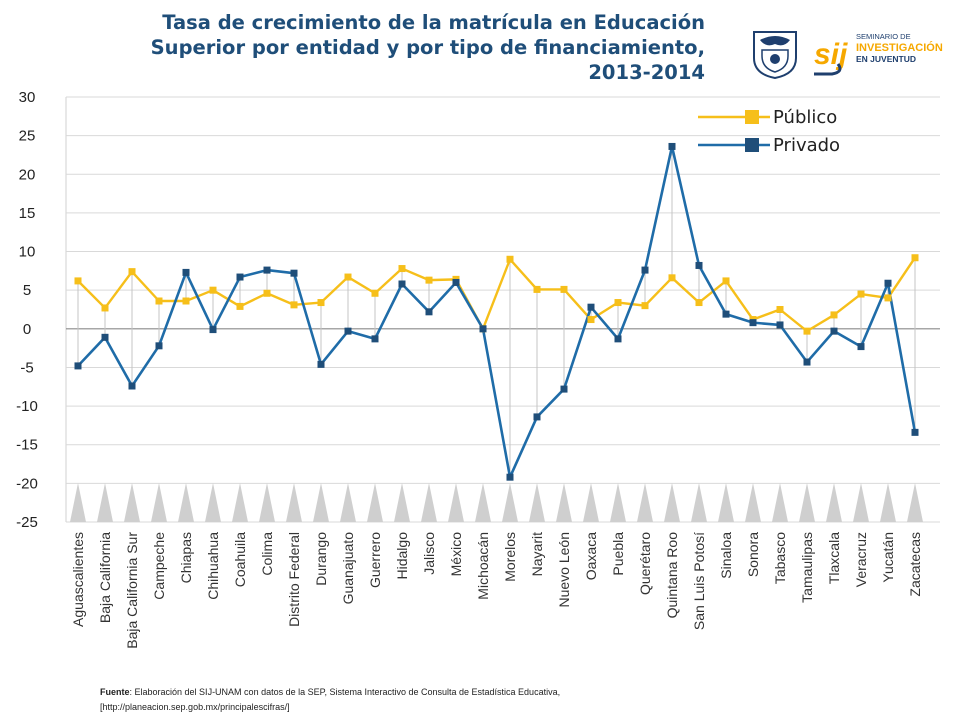 The height and width of the screenshot is (720, 960). I want to click on x-tick-label: Tabasco, so click(780, 558).